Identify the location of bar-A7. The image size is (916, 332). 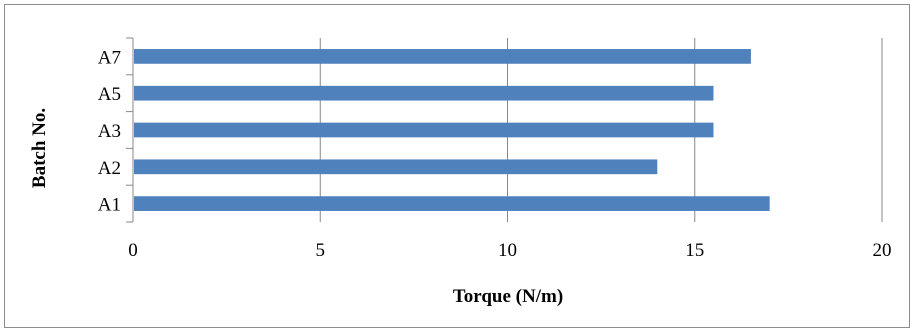
(442, 56).